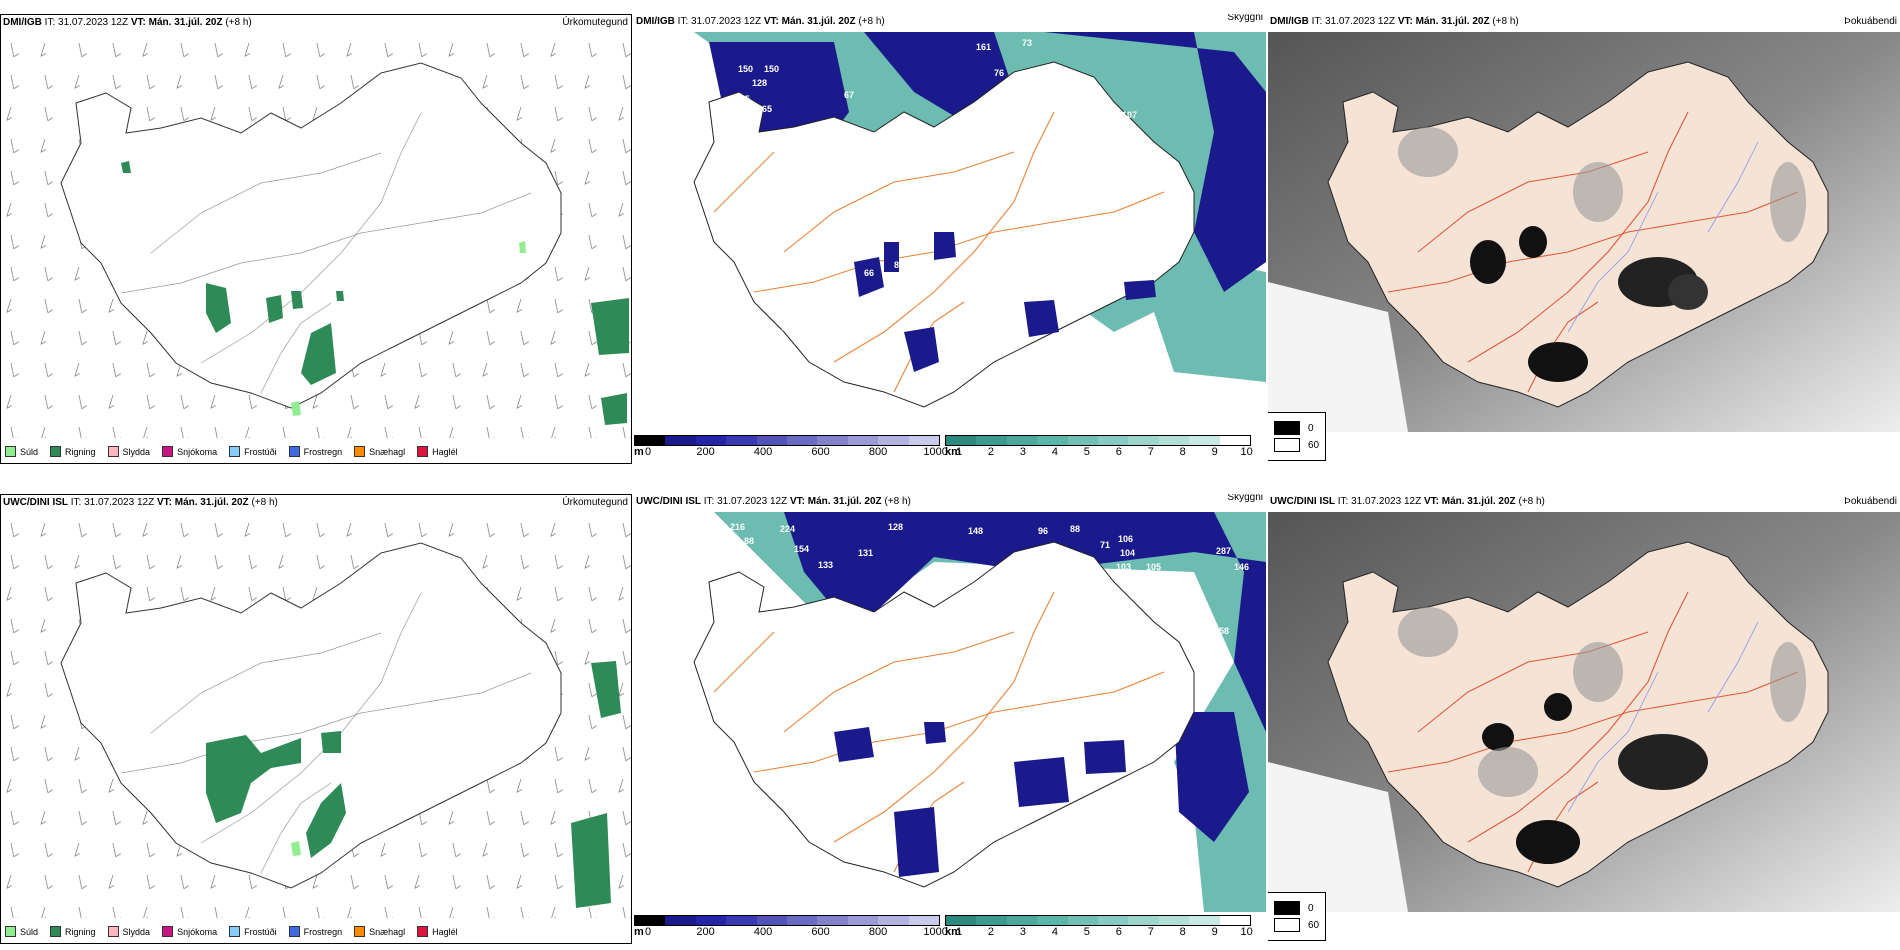  Describe the element at coordinates (323, 451) in the screenshot. I see `legend-label: Frostregn` at that location.